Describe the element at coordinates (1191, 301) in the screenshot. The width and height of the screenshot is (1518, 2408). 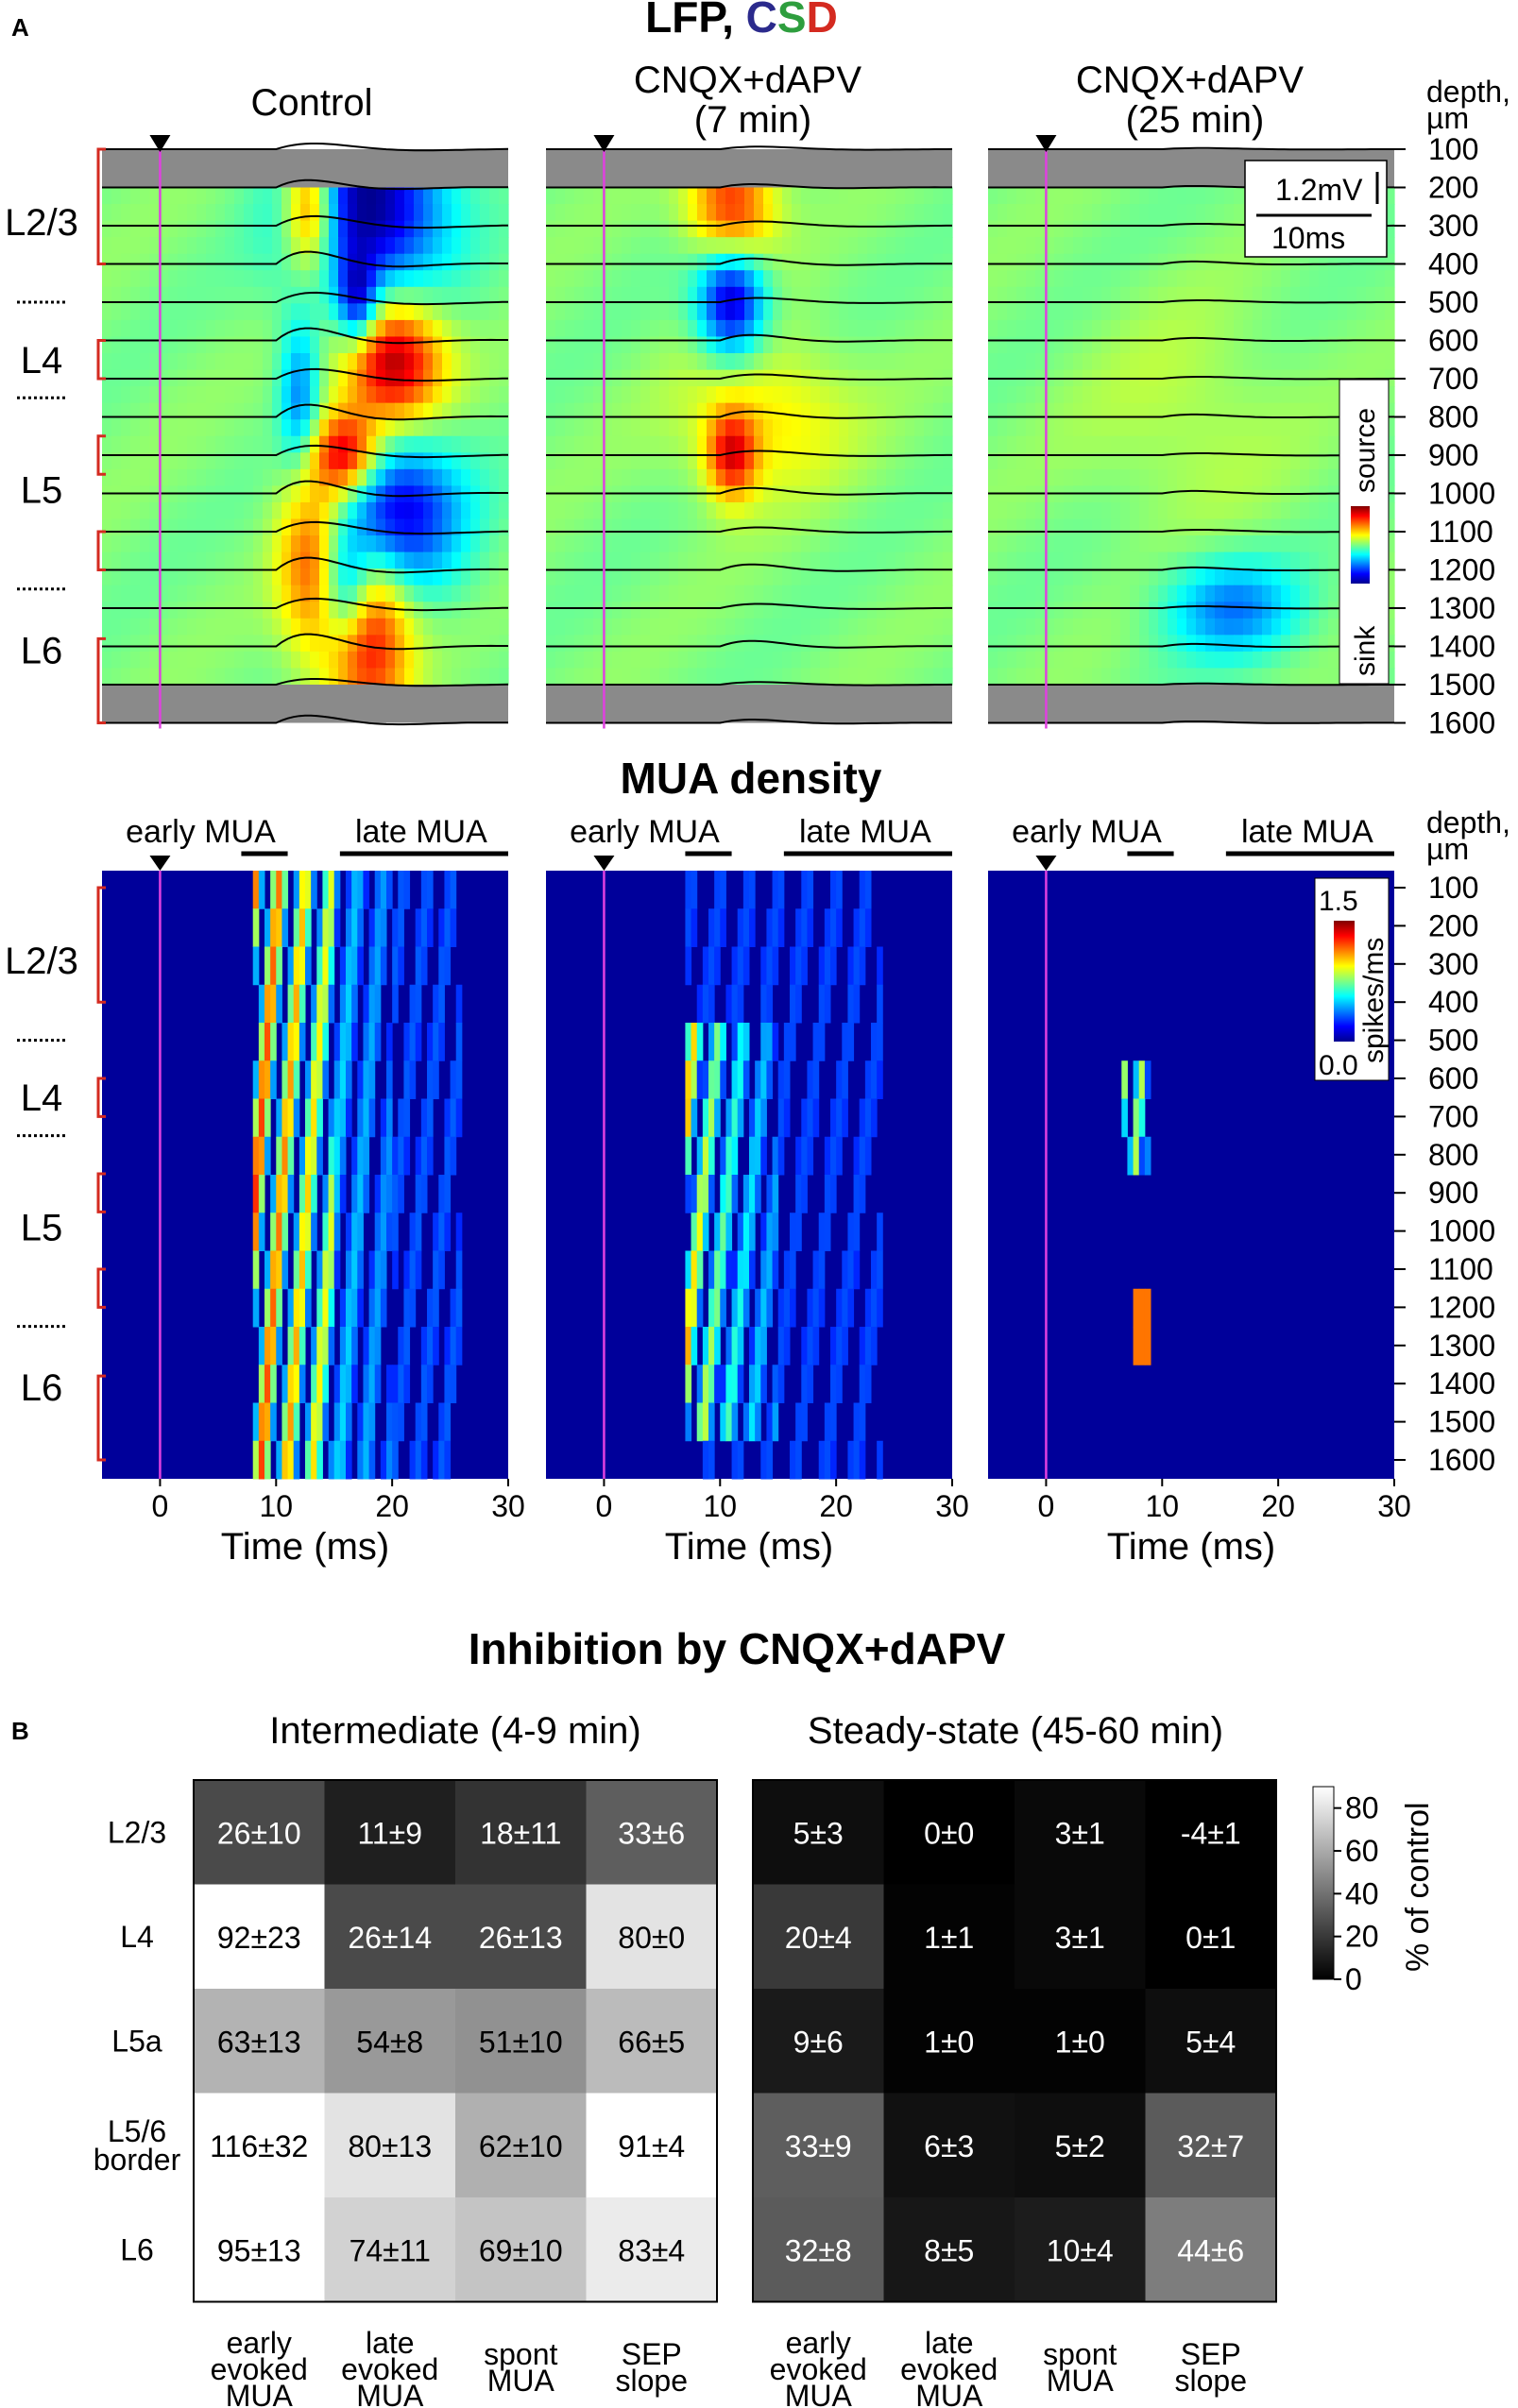
I see `lfp-trace` at that location.